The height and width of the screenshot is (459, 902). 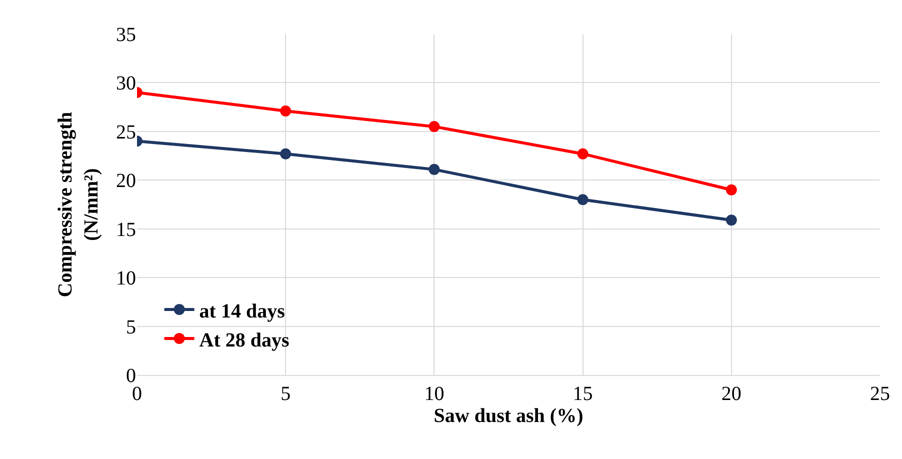 I want to click on legend-label: At 28 days, so click(x=244, y=340).